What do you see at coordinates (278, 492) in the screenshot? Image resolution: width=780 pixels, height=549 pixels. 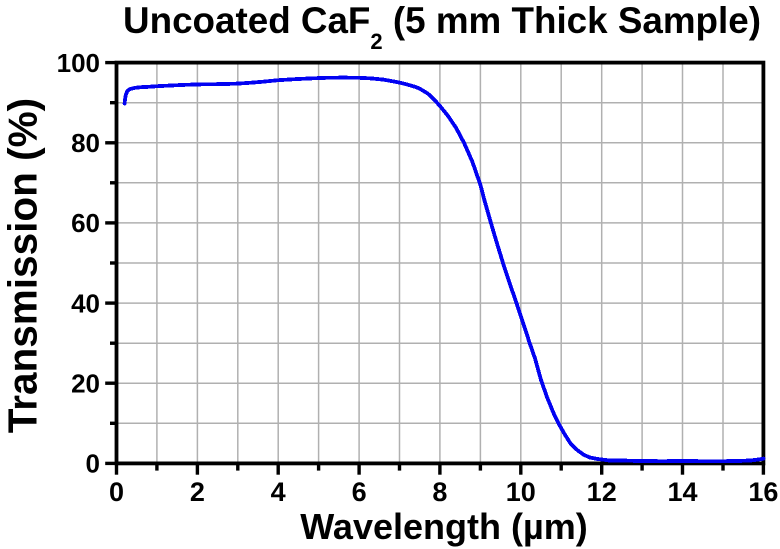 I see `svg-text: 4` at bounding box center [278, 492].